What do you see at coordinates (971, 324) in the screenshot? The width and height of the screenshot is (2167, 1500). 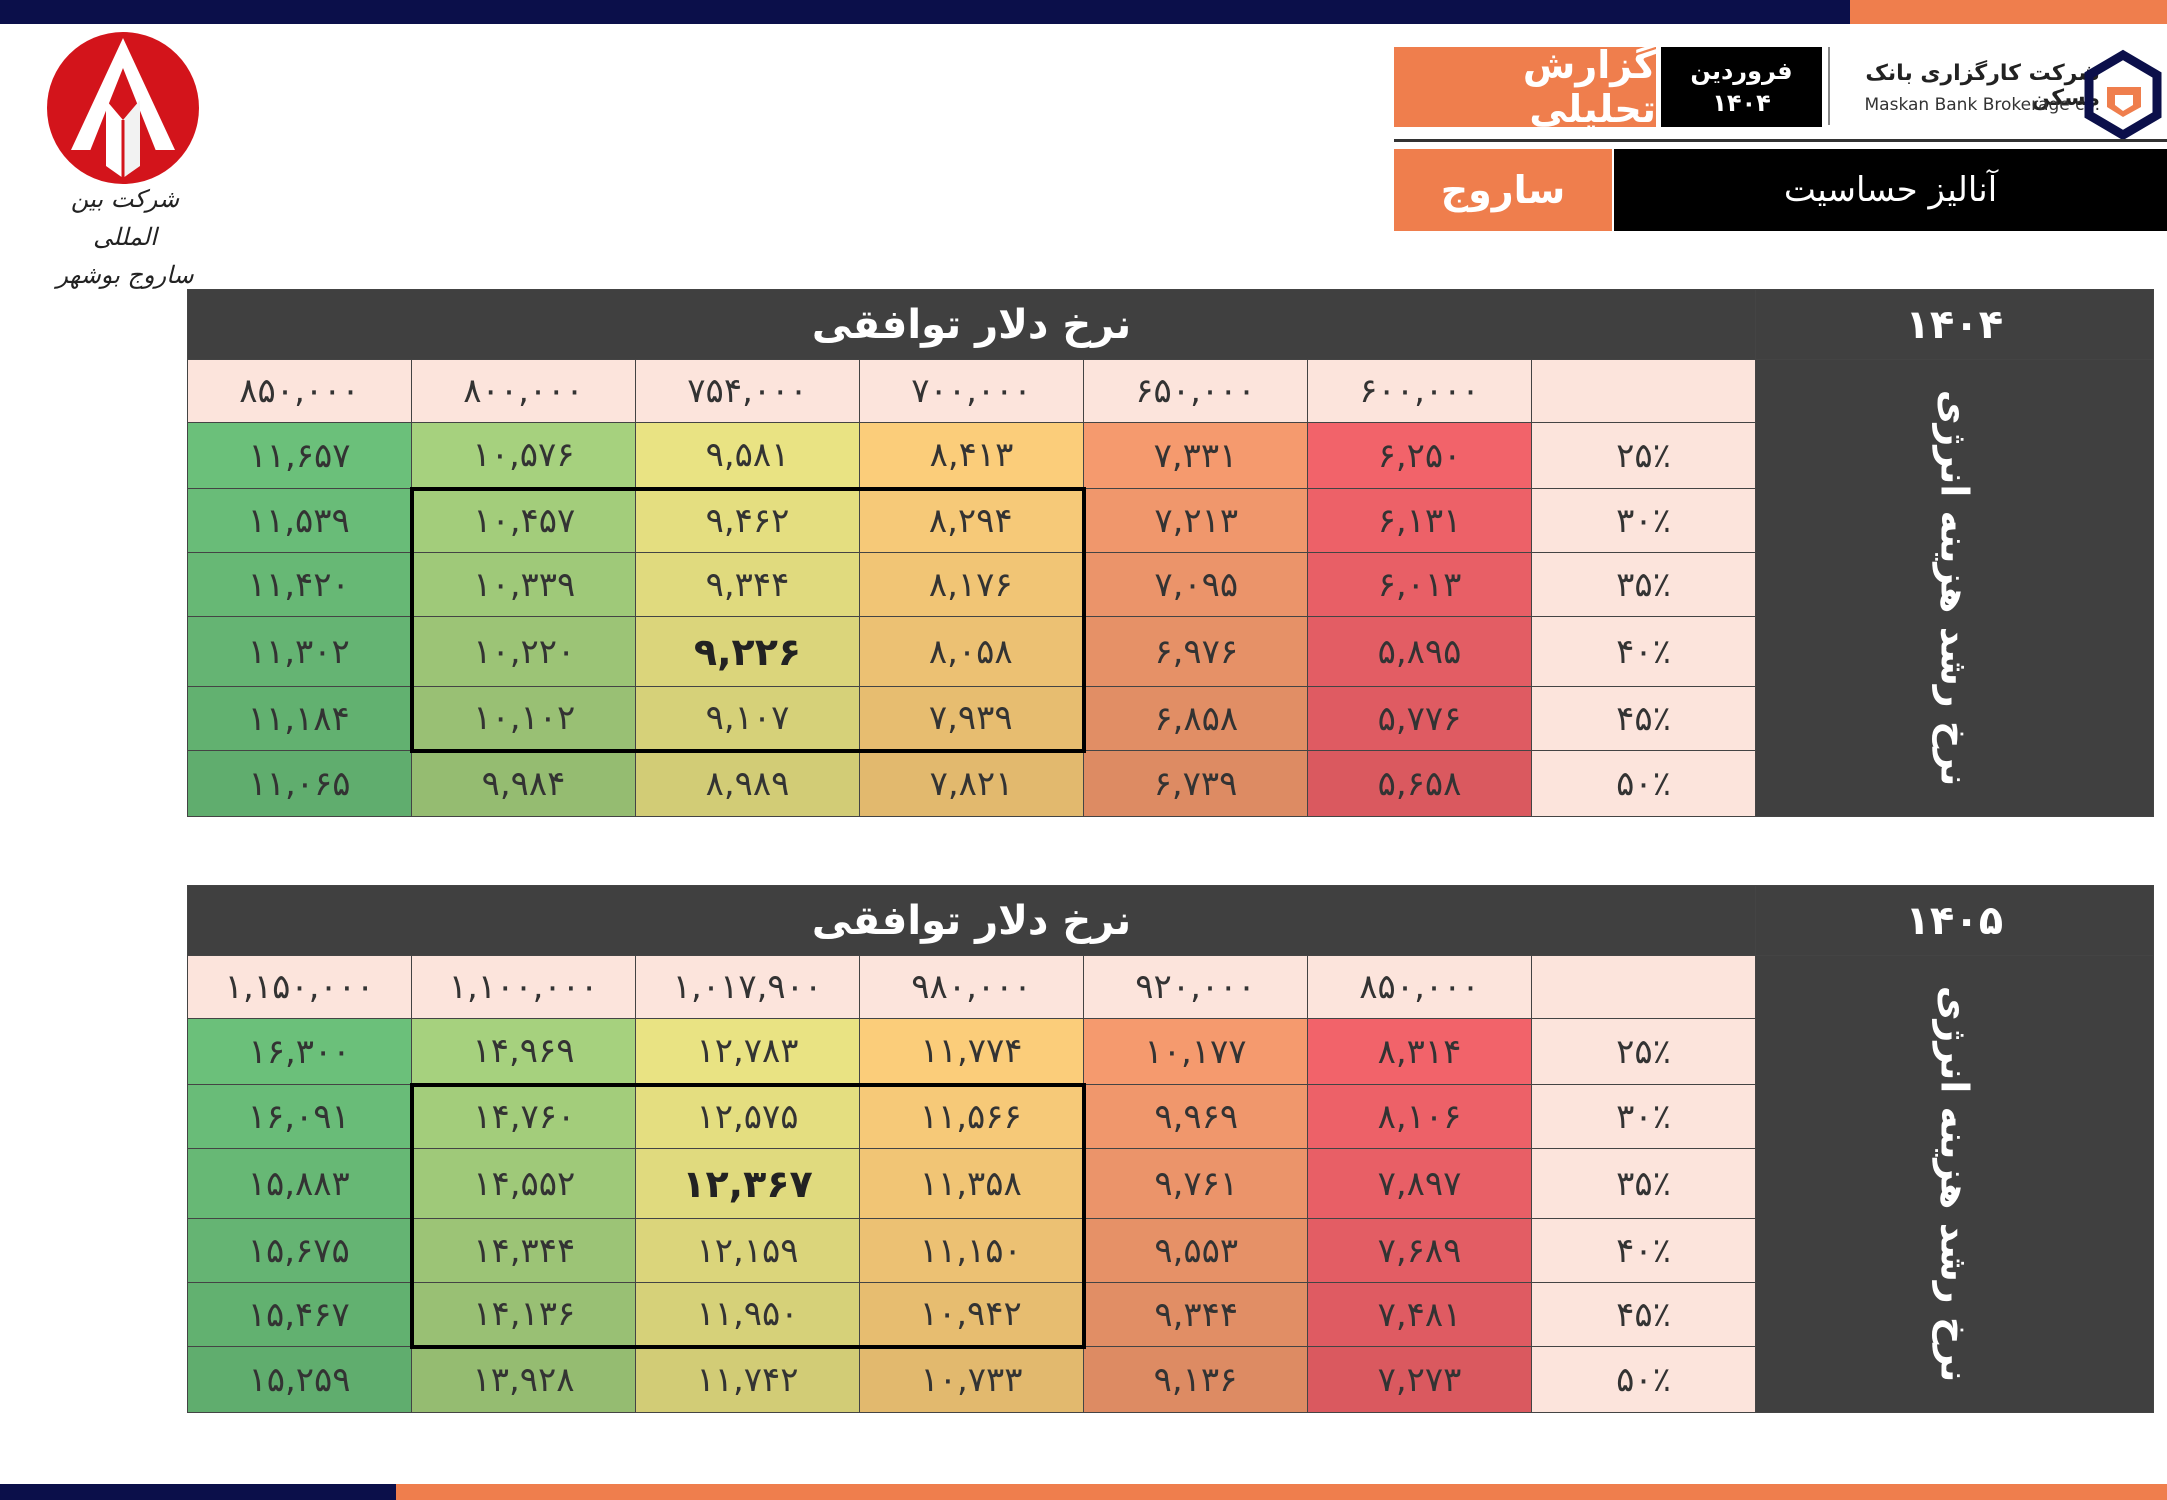 I see `table-title: نرخ دلار توافقی` at bounding box center [971, 324].